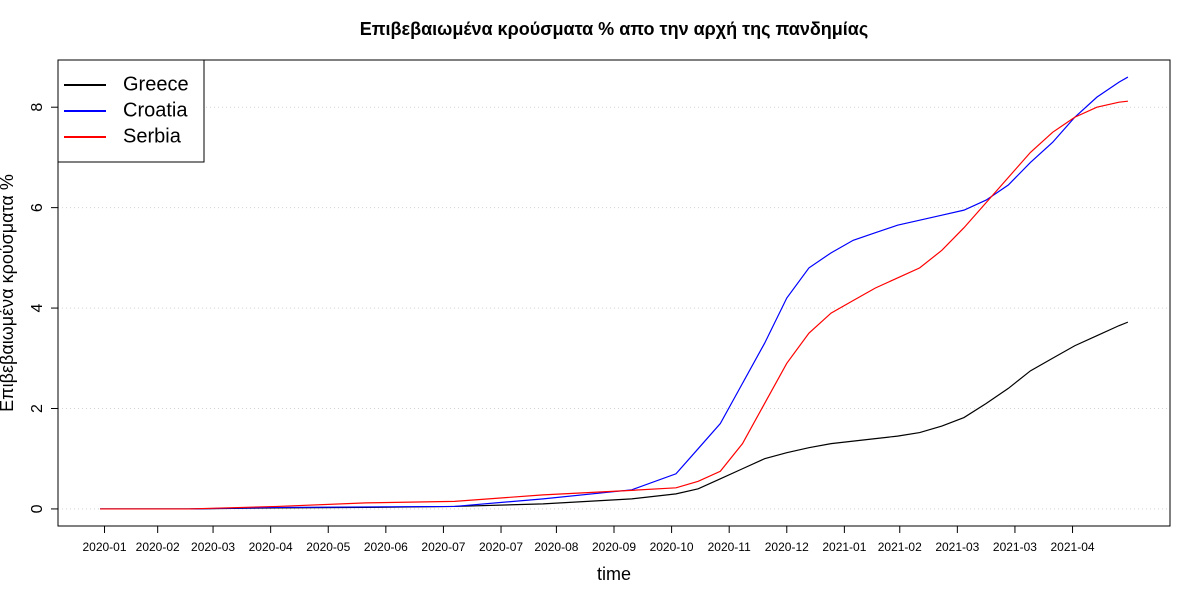 This screenshot has height=600, width=1200. Describe the element at coordinates (614, 574) in the screenshot. I see `x-axis-label: time` at that location.